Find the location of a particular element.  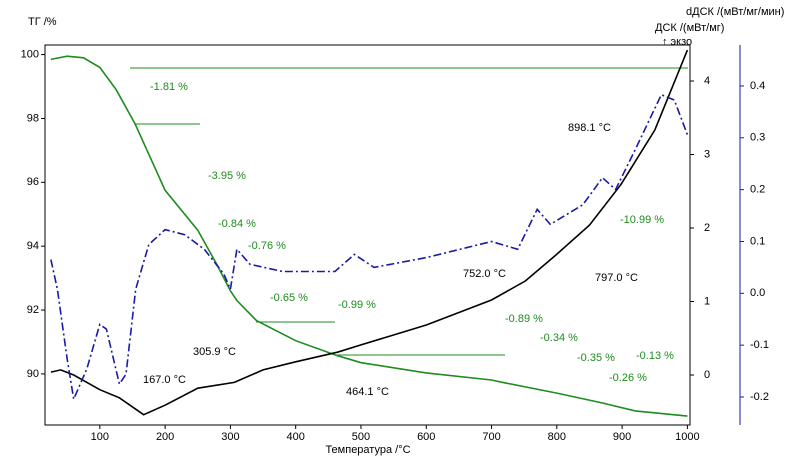

y3ticks-label: 0.0 is located at coordinates (757, 293).